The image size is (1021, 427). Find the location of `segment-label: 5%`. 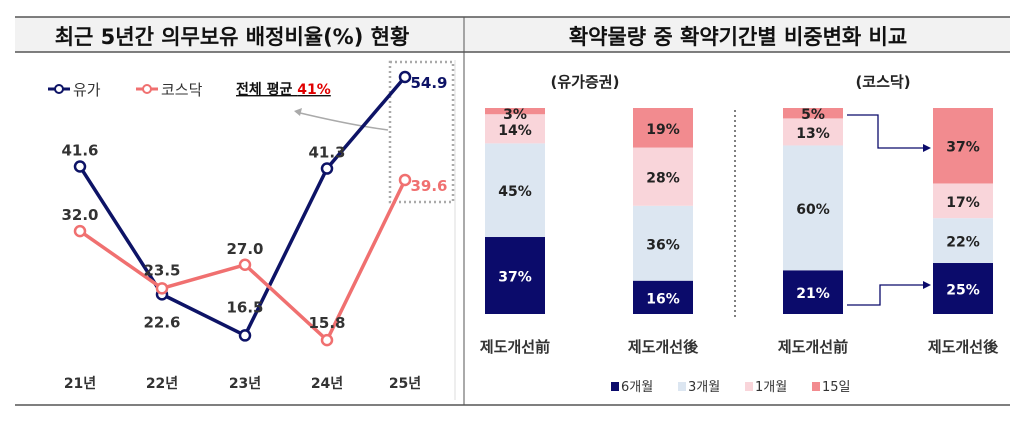

segment-label: 5% is located at coordinates (813, 115).